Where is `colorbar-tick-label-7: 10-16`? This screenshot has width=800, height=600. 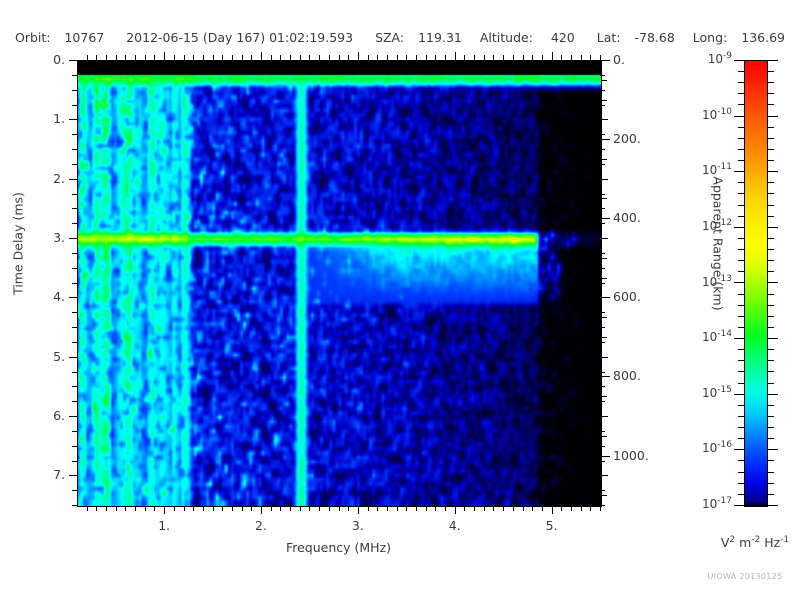 colorbar-tick-label-7: 10-16 is located at coordinates (705, 447).